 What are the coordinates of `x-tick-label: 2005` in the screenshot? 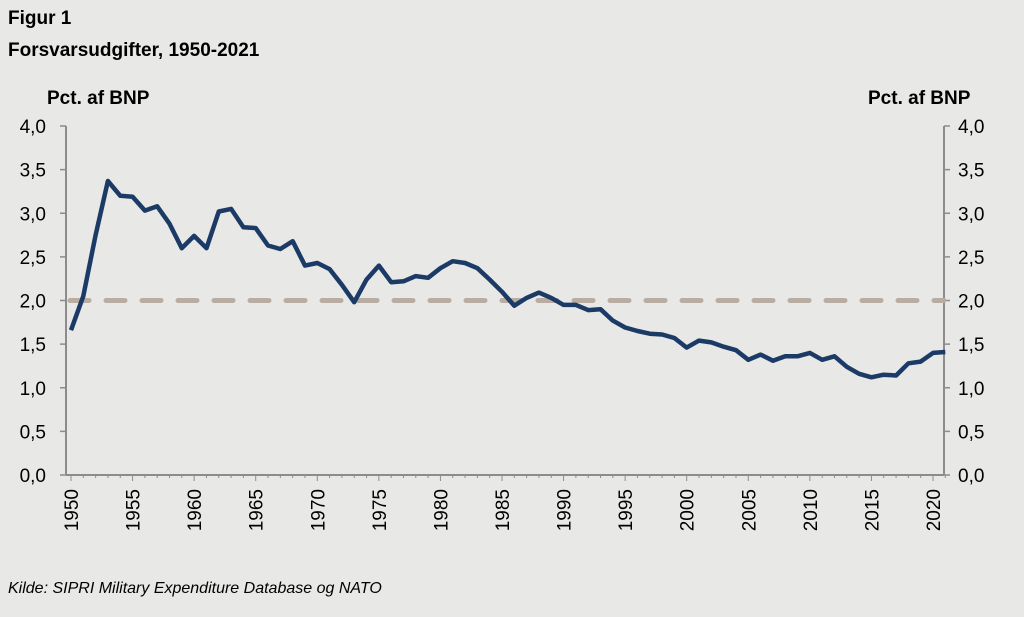 It's located at (749, 510).